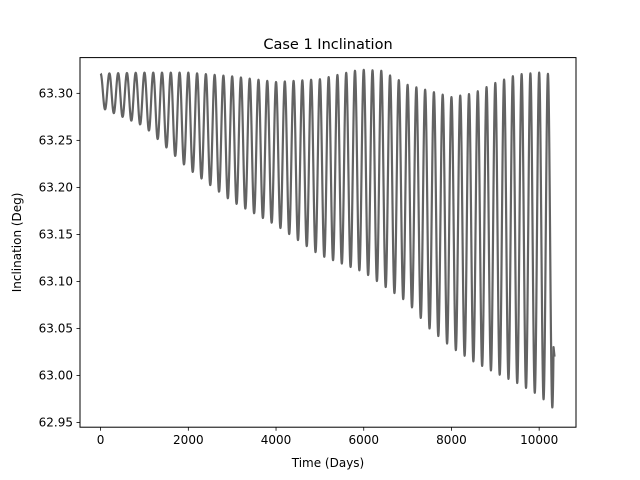 The image size is (640, 480). What do you see at coordinates (539, 440) in the screenshot?
I see `x-tick-label: 10000` at bounding box center [539, 440].